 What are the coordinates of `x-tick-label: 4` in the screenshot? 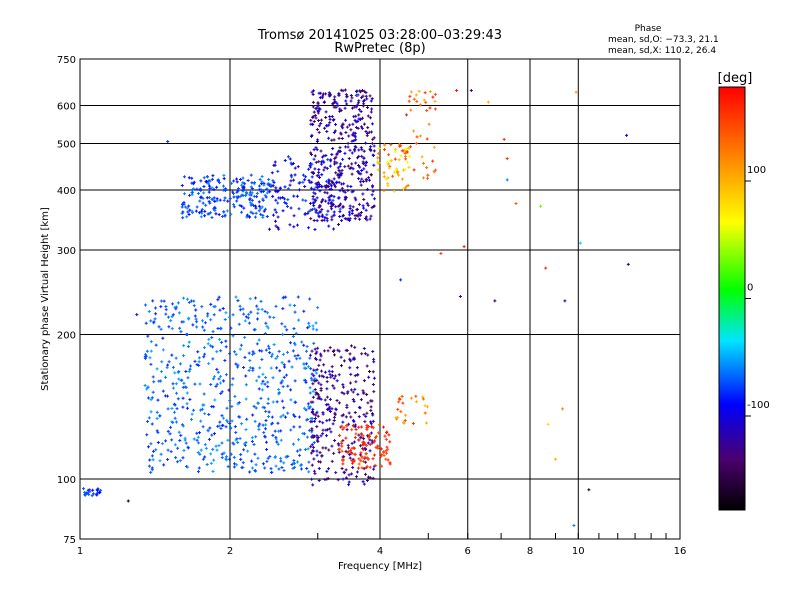 It's located at (380, 551).